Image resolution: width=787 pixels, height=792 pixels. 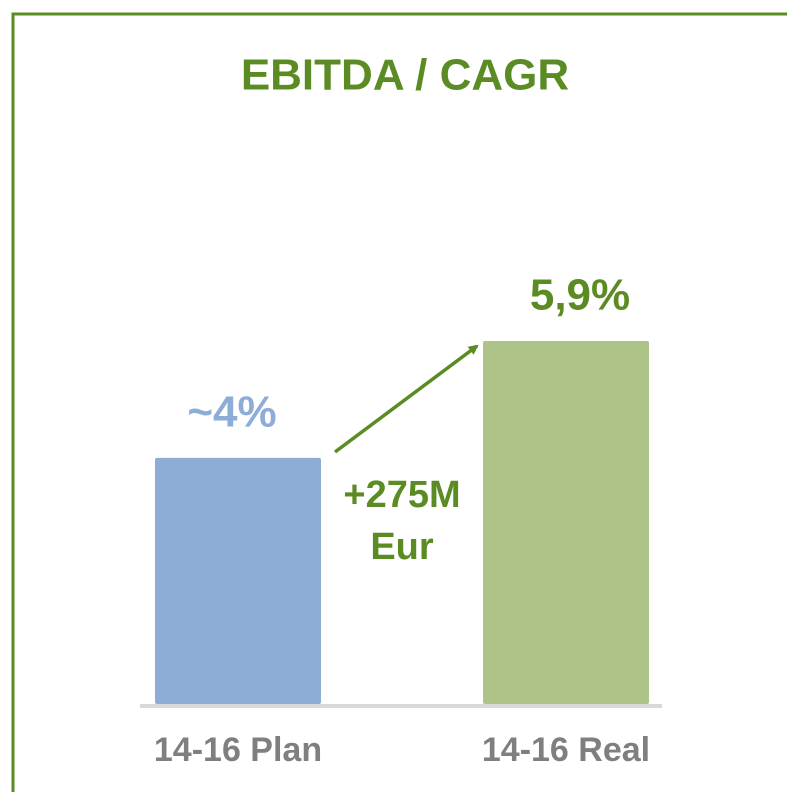 I want to click on annotation: +275M, so click(x=401, y=495).